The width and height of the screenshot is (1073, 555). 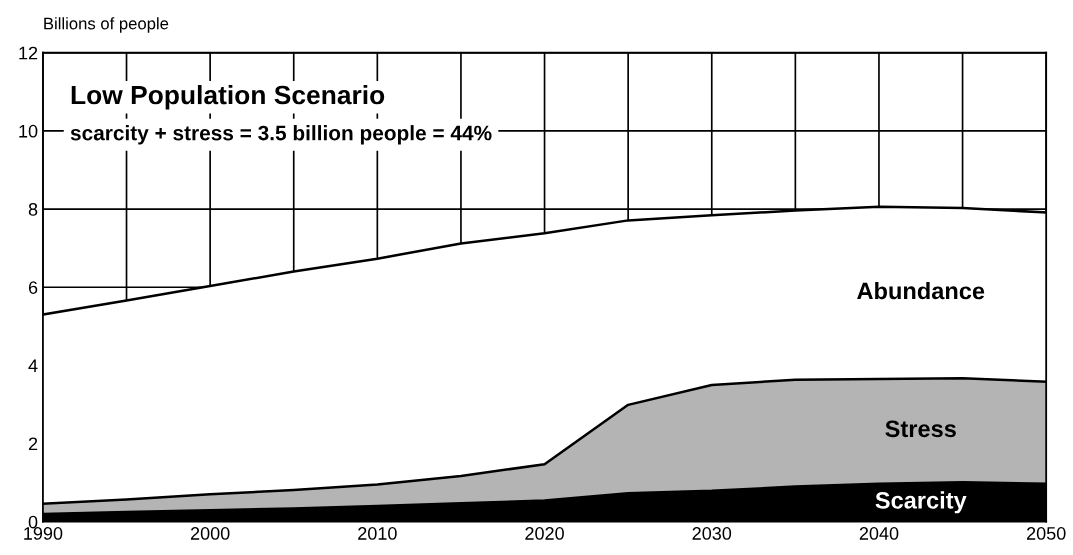 I want to click on x-tick-label: 2000, so click(x=210, y=533).